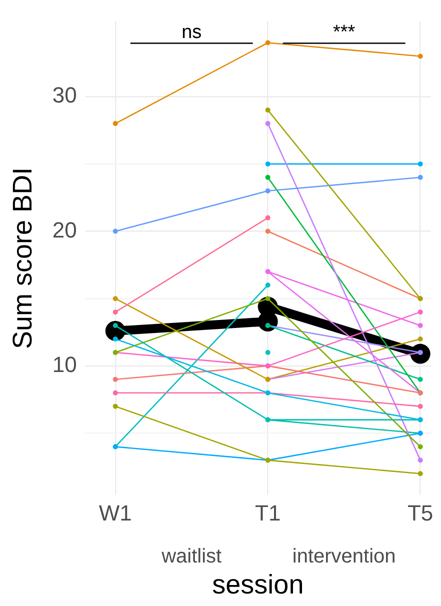 The image size is (441, 606). What do you see at coordinates (420, 513) in the screenshot?
I see `x-tick-label: T5` at bounding box center [420, 513].